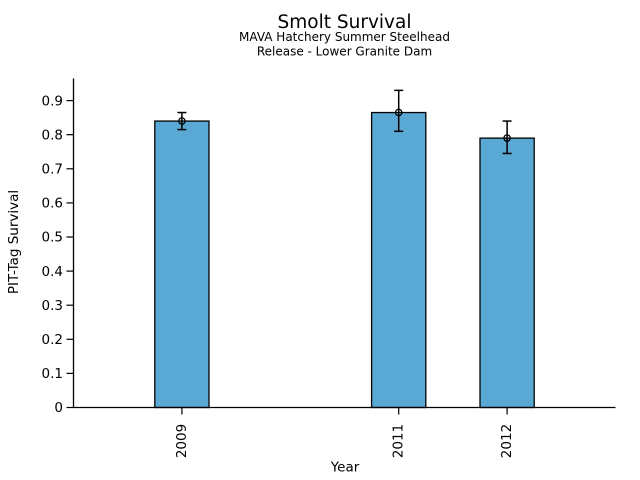  Describe the element at coordinates (182, 264) in the screenshot. I see `bar-2009` at that location.